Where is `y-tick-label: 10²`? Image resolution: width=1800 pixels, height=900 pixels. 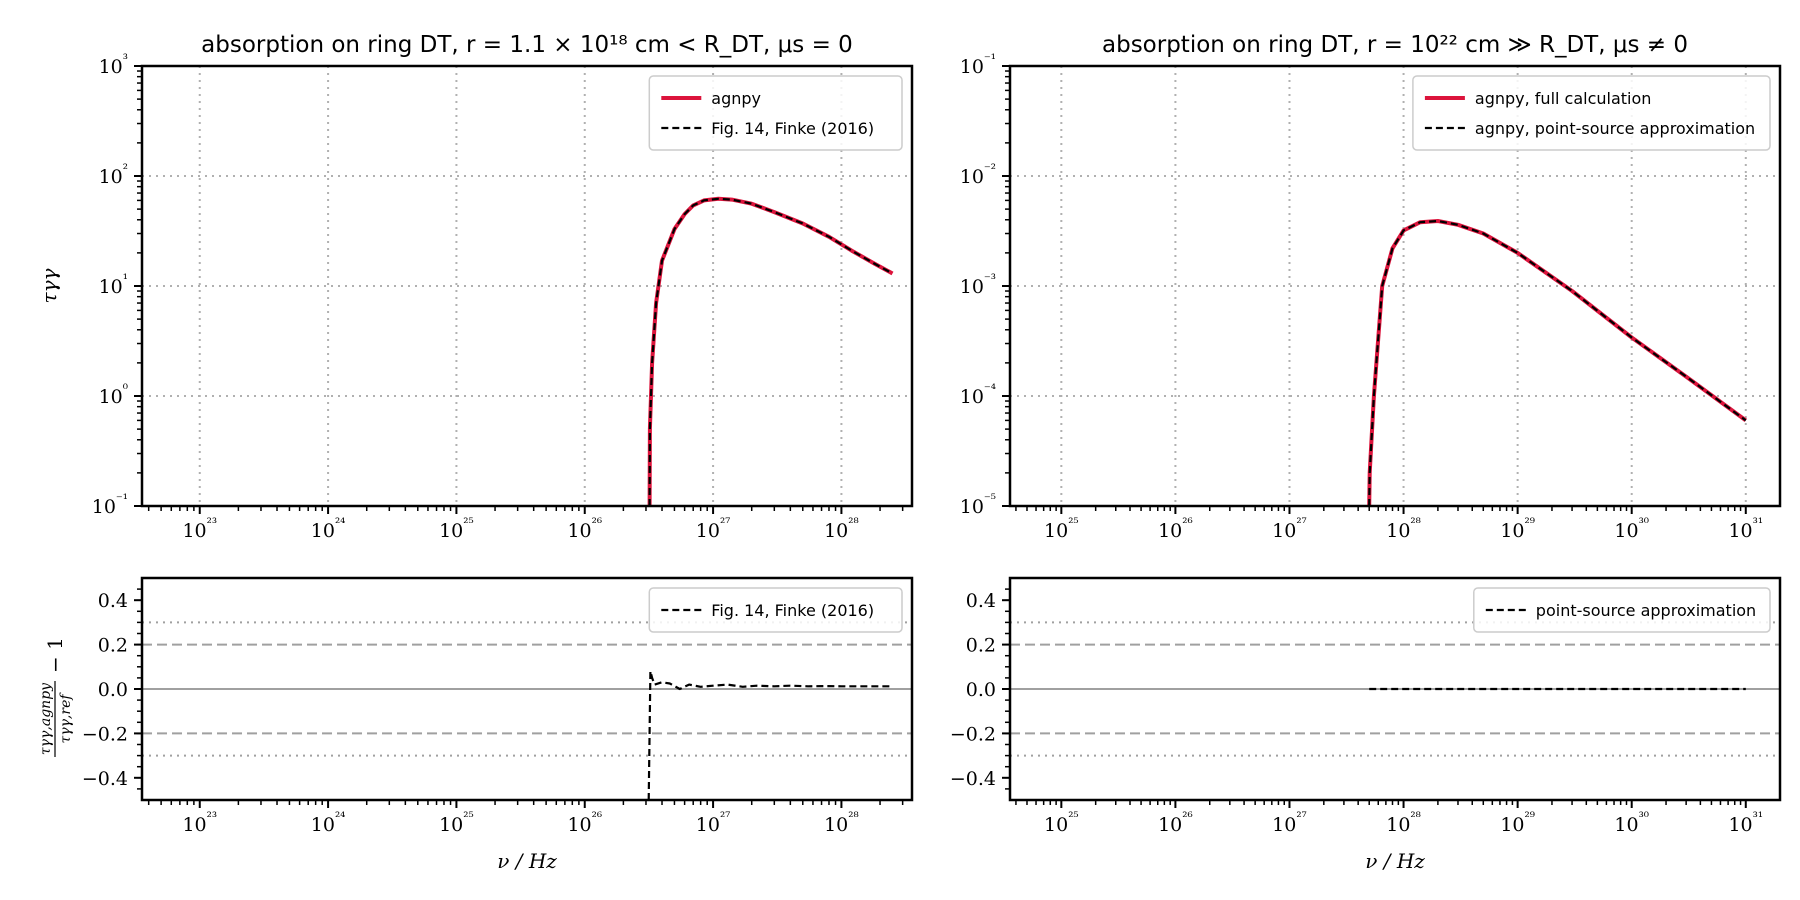 y-tick-label: 10² is located at coordinates (113, 175).